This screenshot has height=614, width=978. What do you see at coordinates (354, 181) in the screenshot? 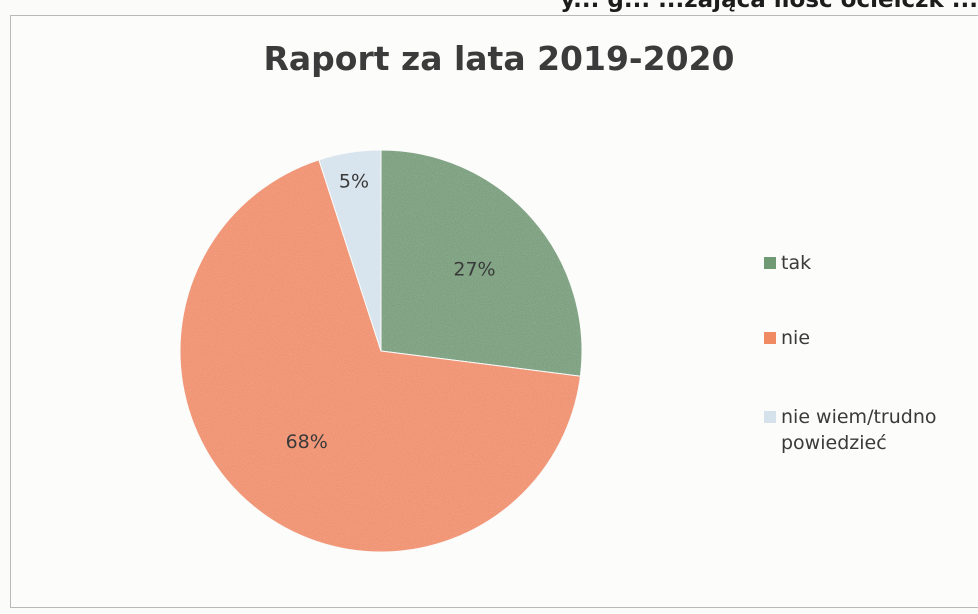
I see `data-label-nie-wiem: 5%` at bounding box center [354, 181].